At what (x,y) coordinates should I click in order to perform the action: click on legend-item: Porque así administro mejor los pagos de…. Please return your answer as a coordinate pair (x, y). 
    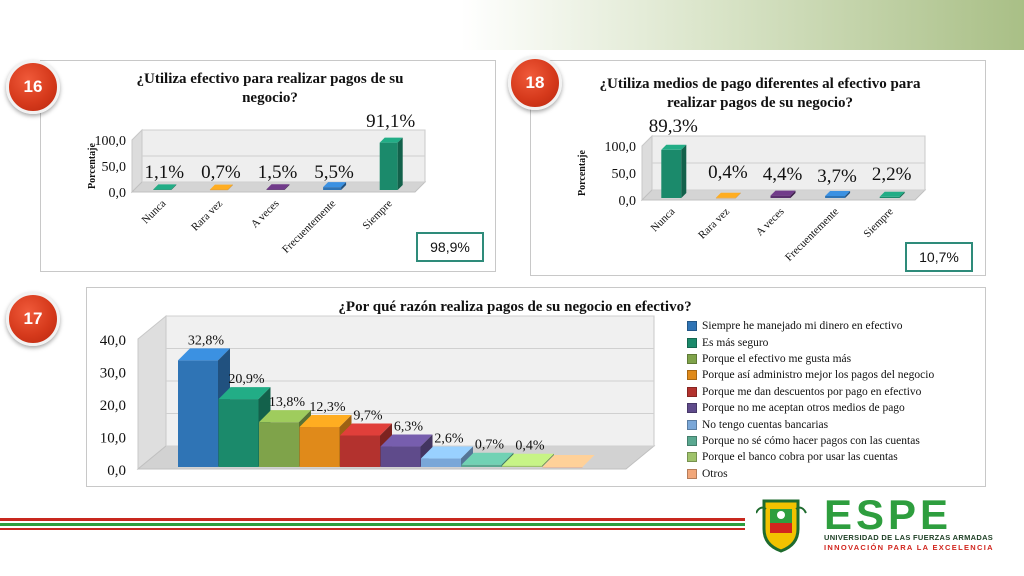
    Looking at the image, I should click on (810, 375).